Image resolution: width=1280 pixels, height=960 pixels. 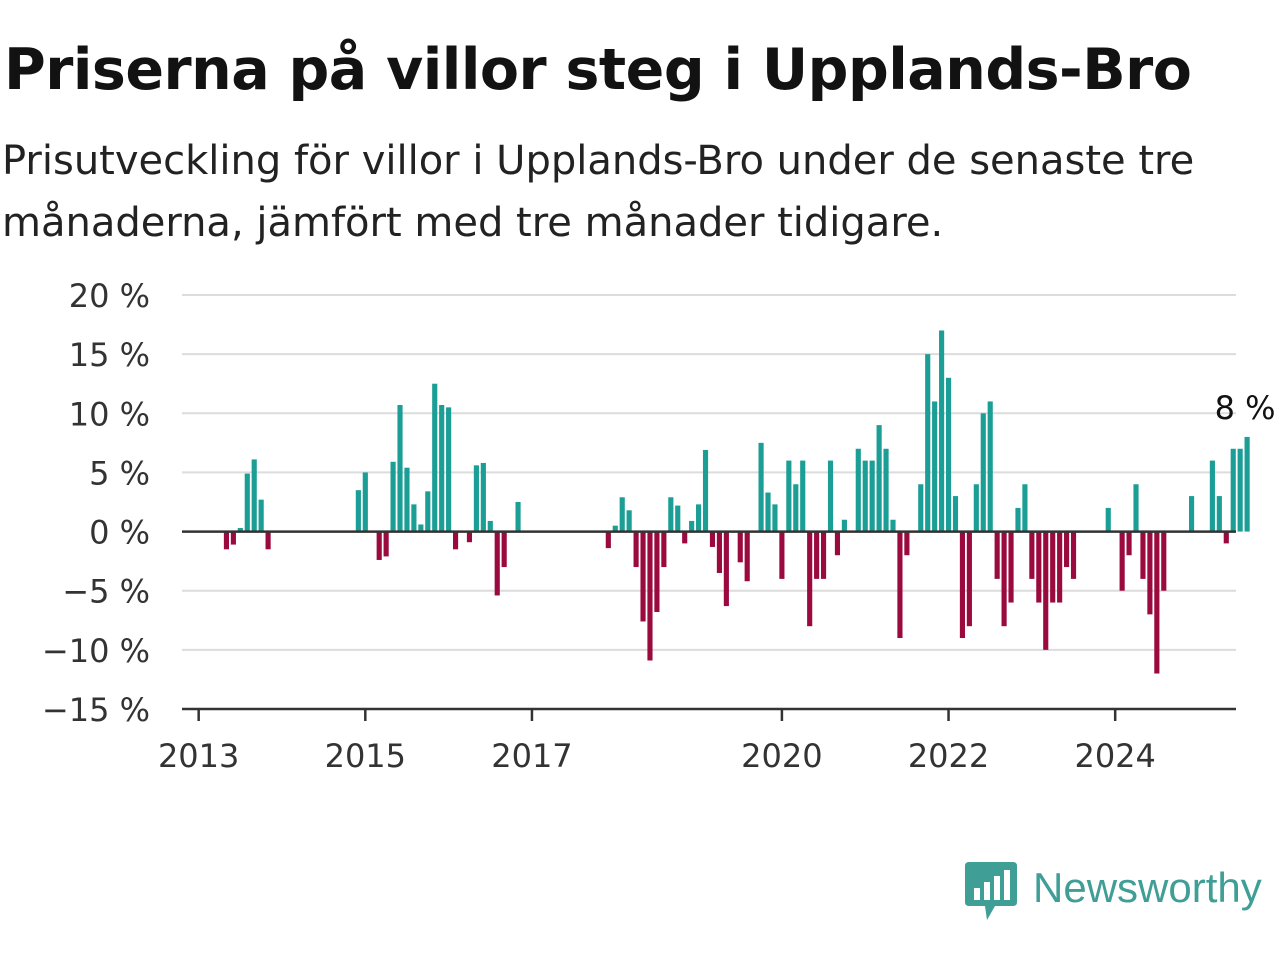 What do you see at coordinates (96, 710) in the screenshot?
I see `y-tick-label: −15 %` at bounding box center [96, 710].